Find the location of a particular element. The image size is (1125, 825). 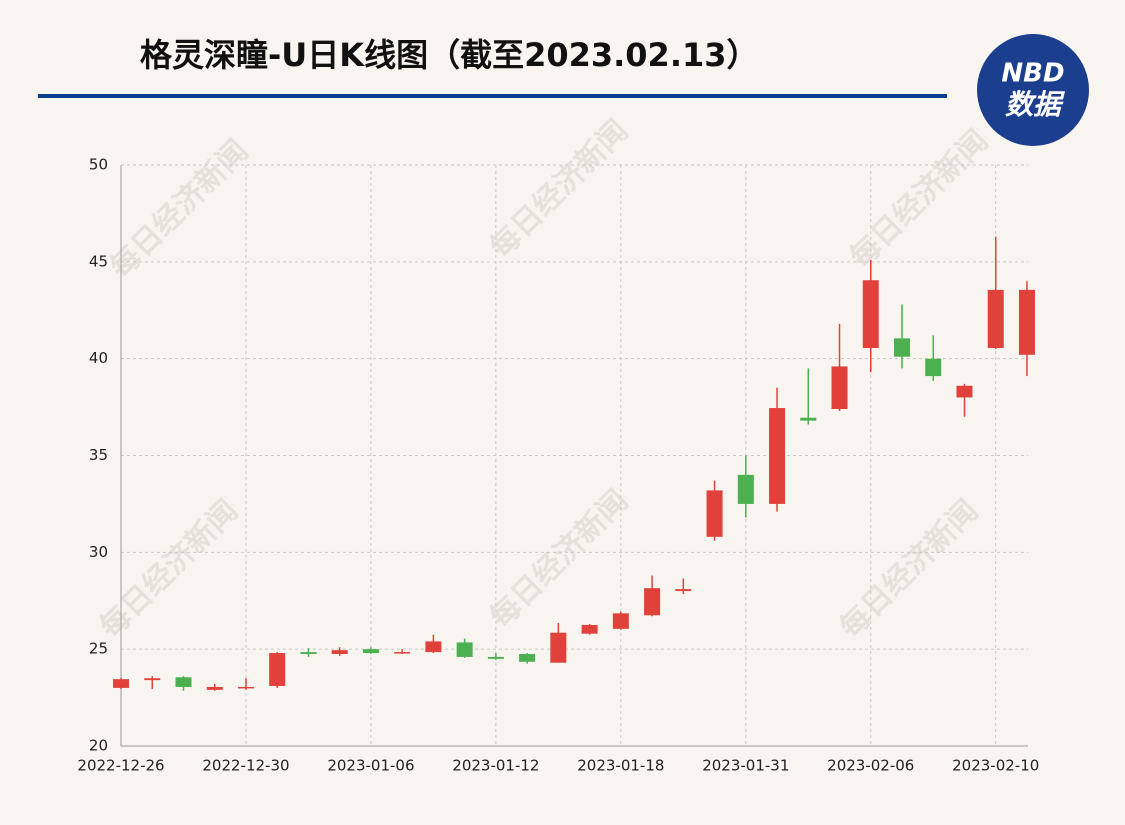

title-rule is located at coordinates (492, 96).